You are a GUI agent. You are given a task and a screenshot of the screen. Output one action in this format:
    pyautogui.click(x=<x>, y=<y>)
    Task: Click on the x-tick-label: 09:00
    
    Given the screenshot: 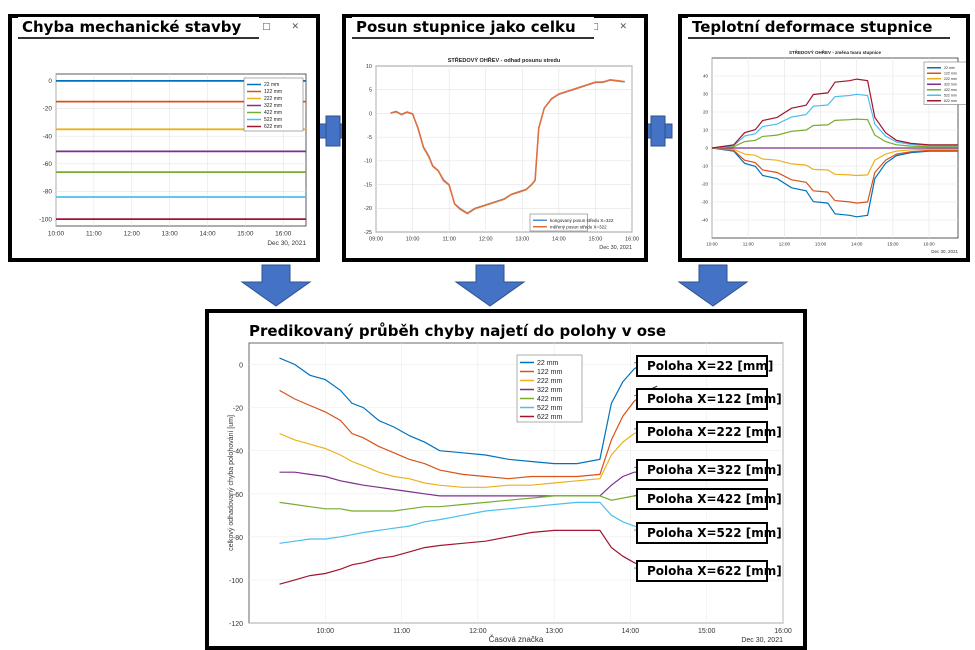 What is the action you would take?
    pyautogui.click(x=376, y=240)
    